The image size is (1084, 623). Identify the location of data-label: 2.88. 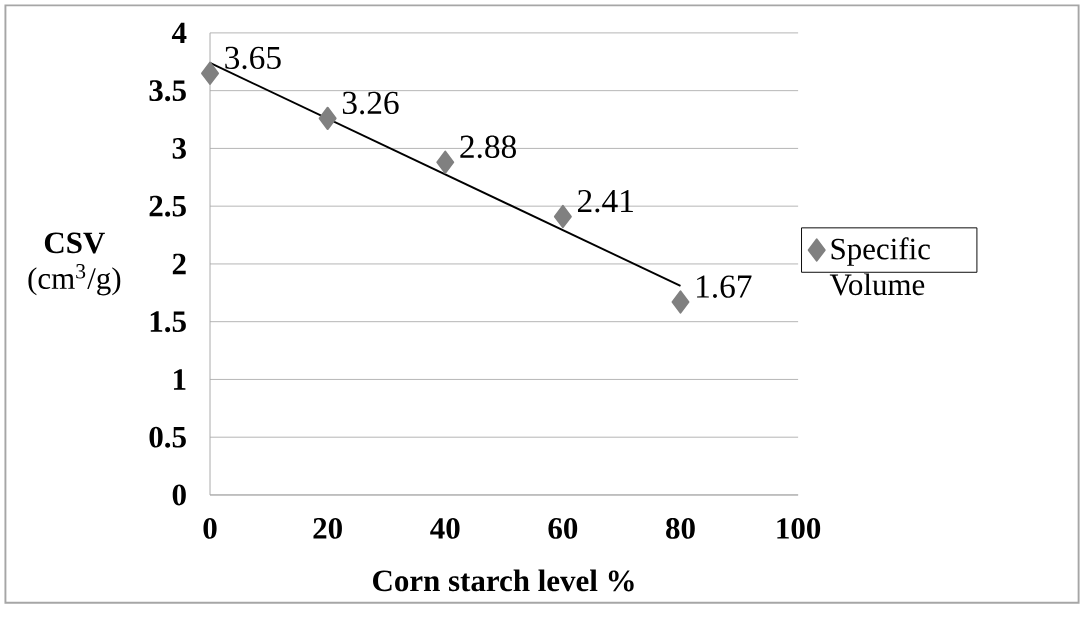
(488, 147).